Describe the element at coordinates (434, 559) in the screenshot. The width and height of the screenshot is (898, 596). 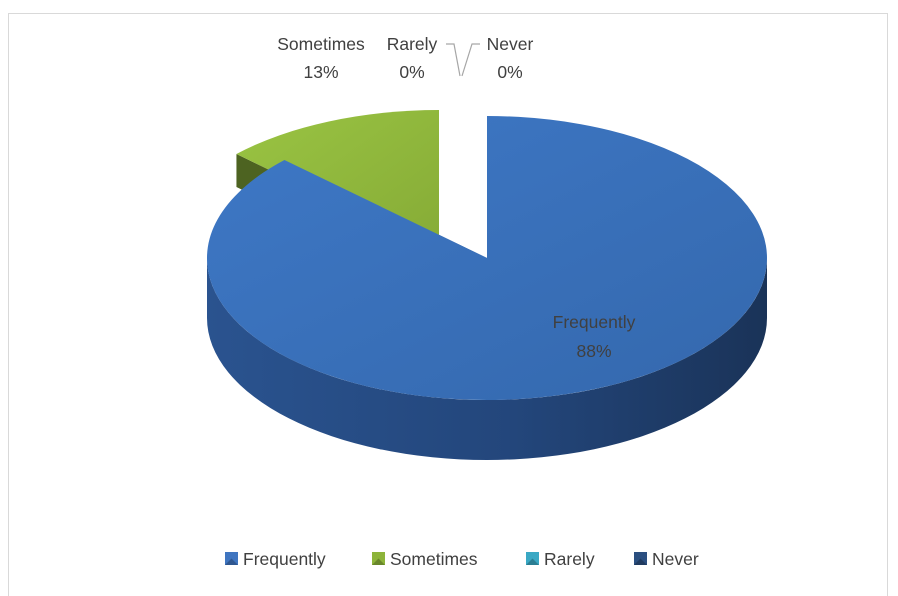
I see `legend-label-sometimes: Sometimes` at that location.